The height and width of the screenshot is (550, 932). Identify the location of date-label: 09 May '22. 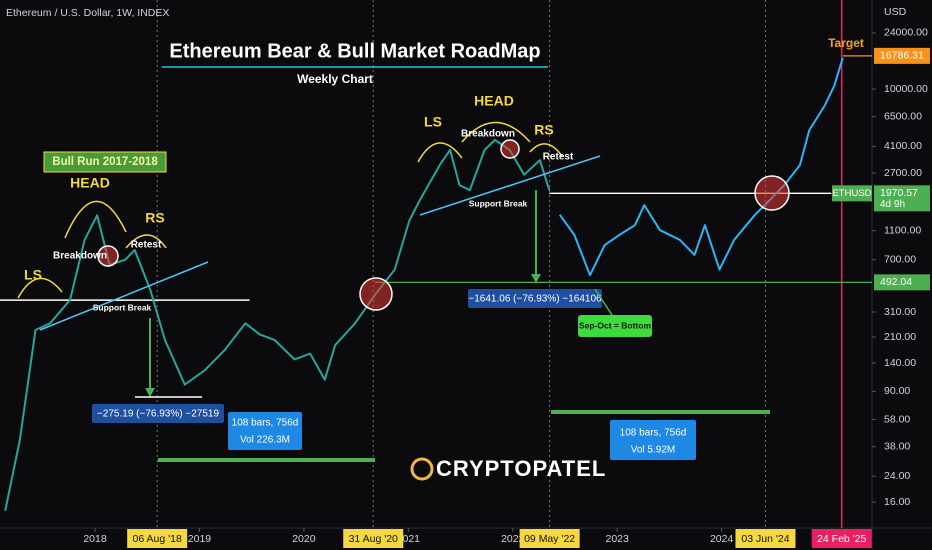
(549, 539).